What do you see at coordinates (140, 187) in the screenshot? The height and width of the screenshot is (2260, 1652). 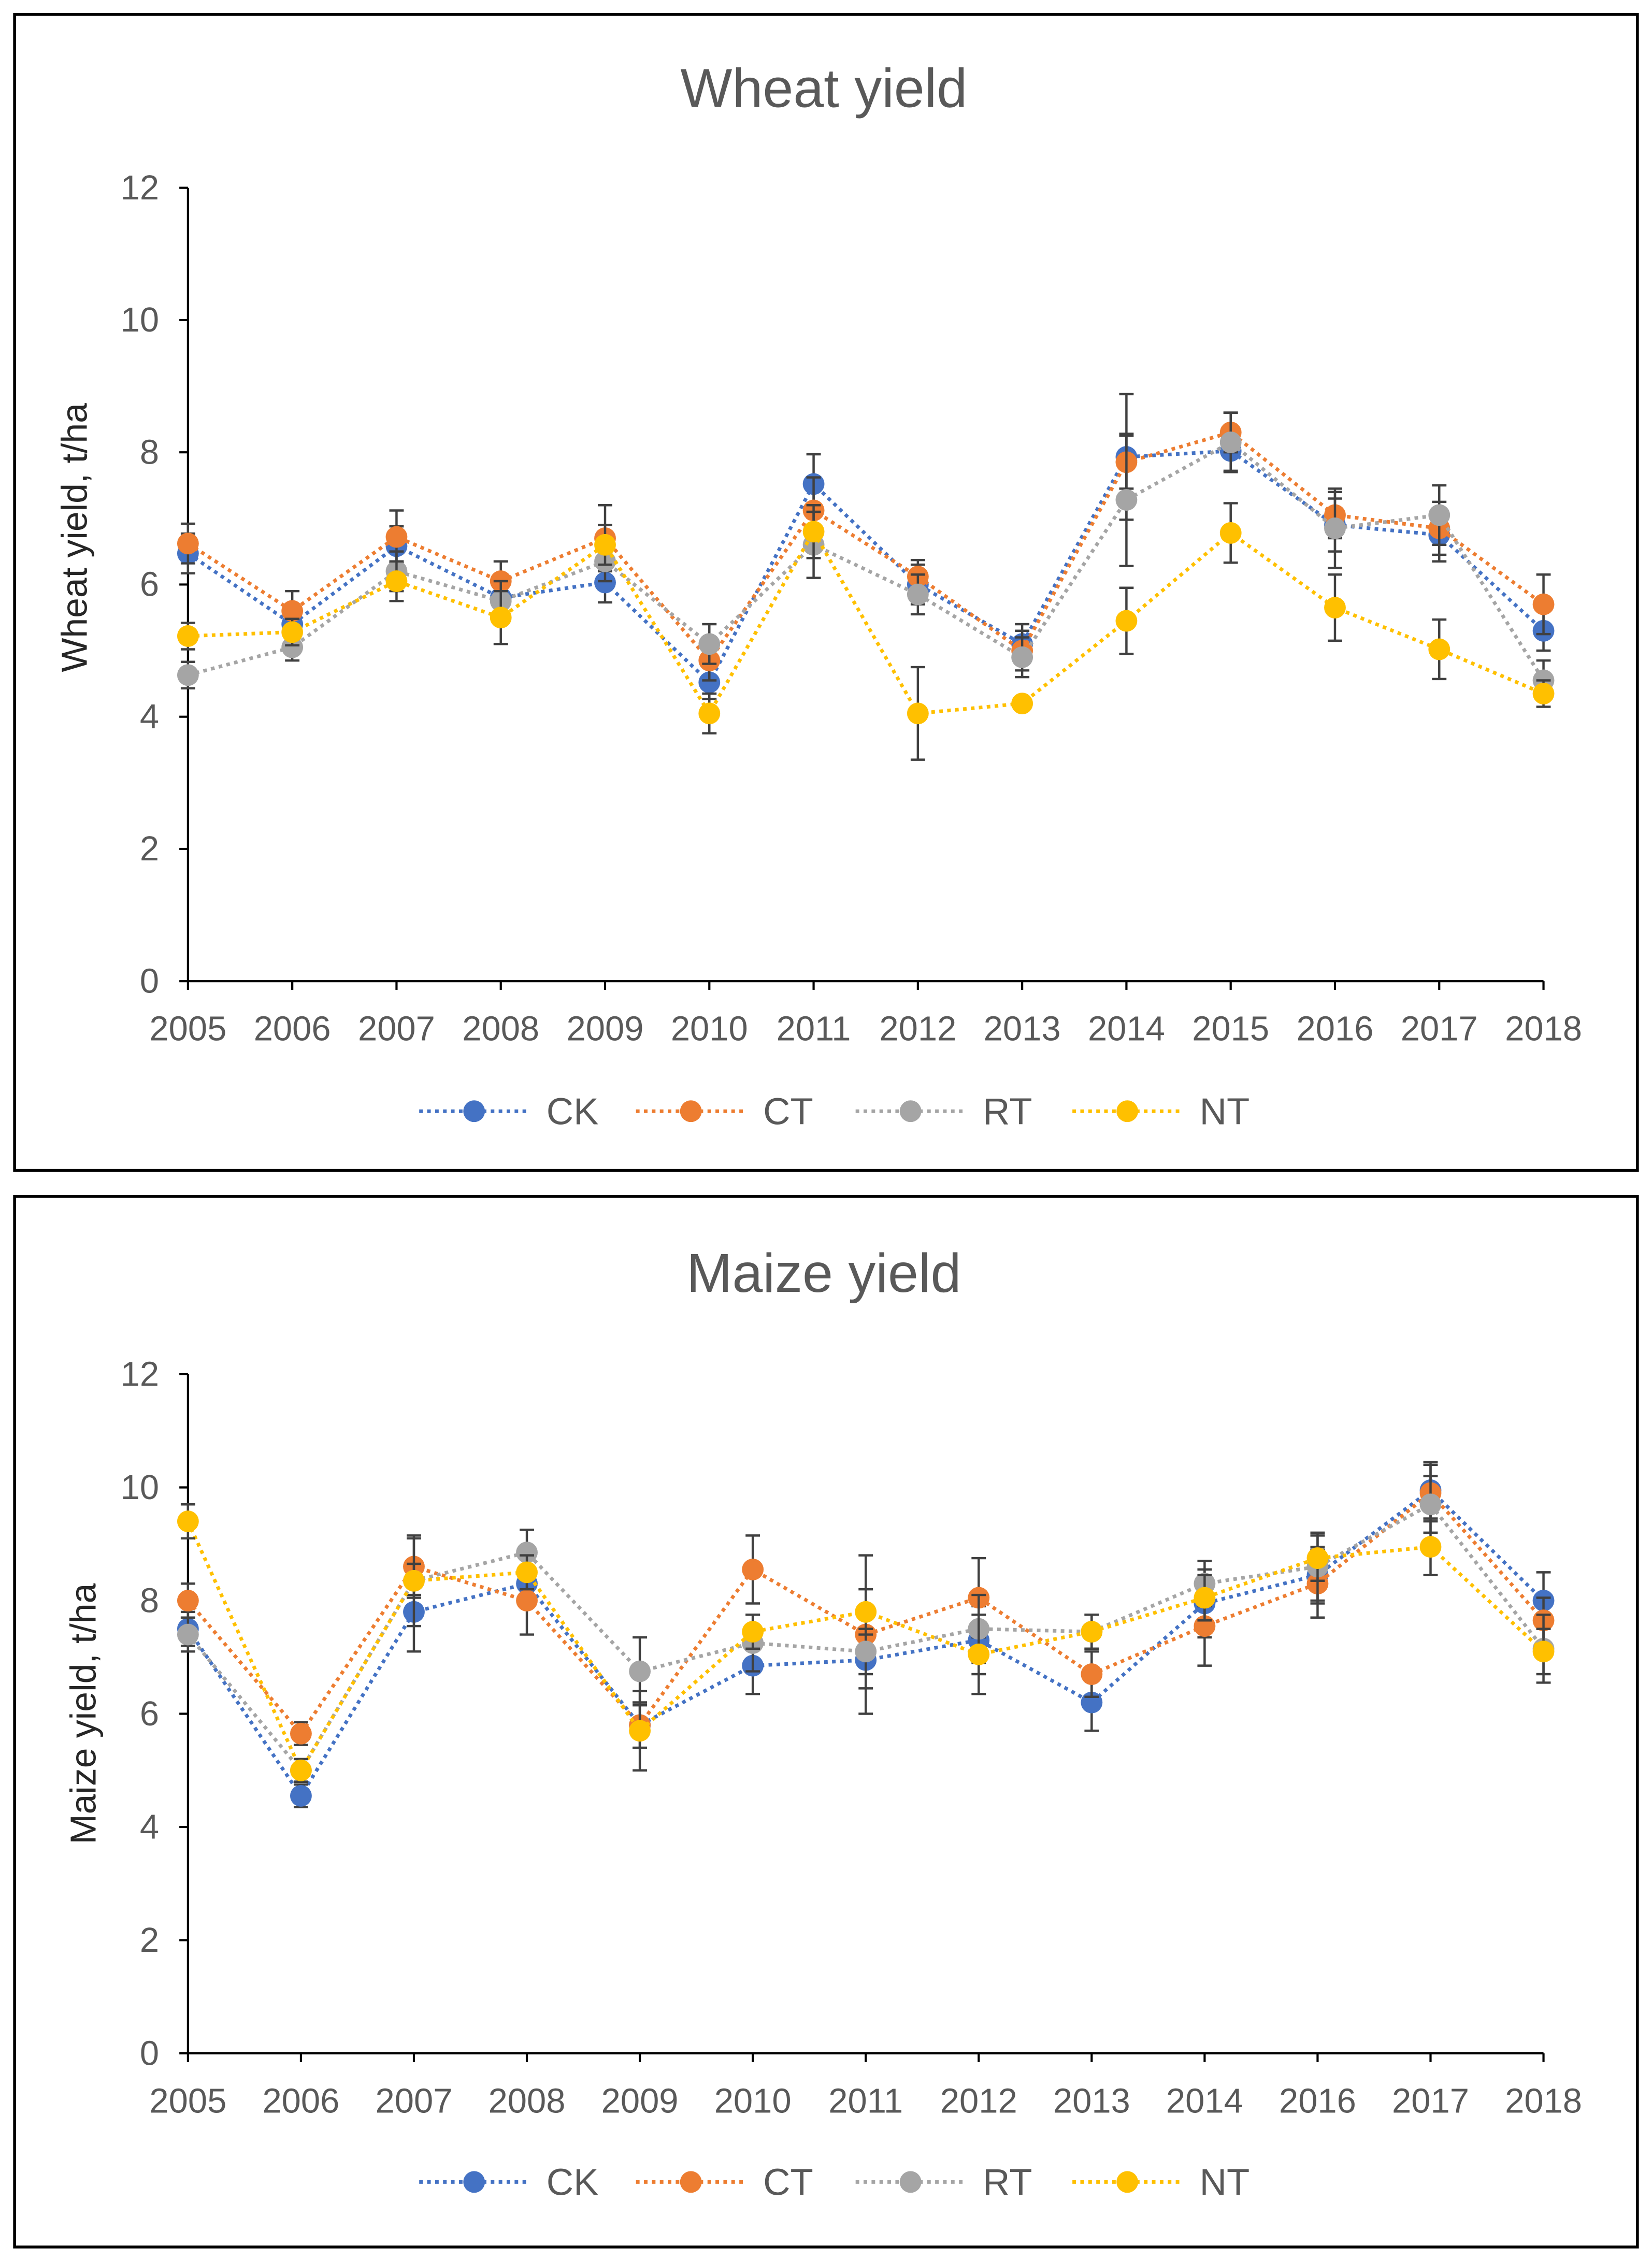 I see `y-tick-label: 12` at bounding box center [140, 187].